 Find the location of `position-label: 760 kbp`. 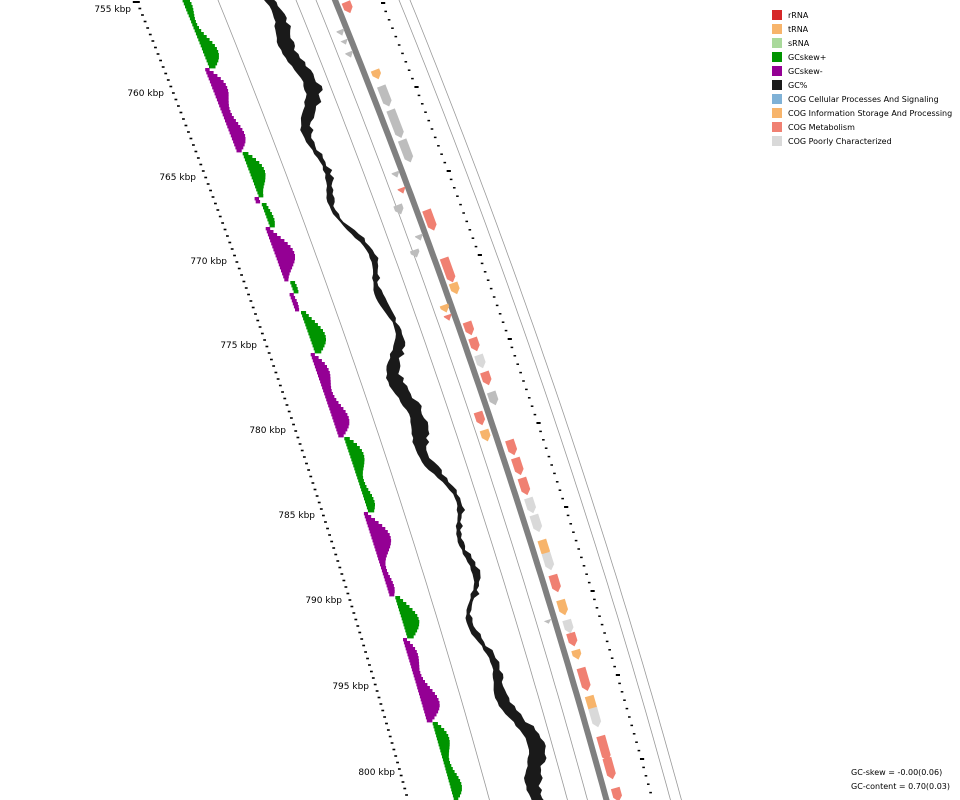

position-label: 760 kbp is located at coordinates (145, 94).